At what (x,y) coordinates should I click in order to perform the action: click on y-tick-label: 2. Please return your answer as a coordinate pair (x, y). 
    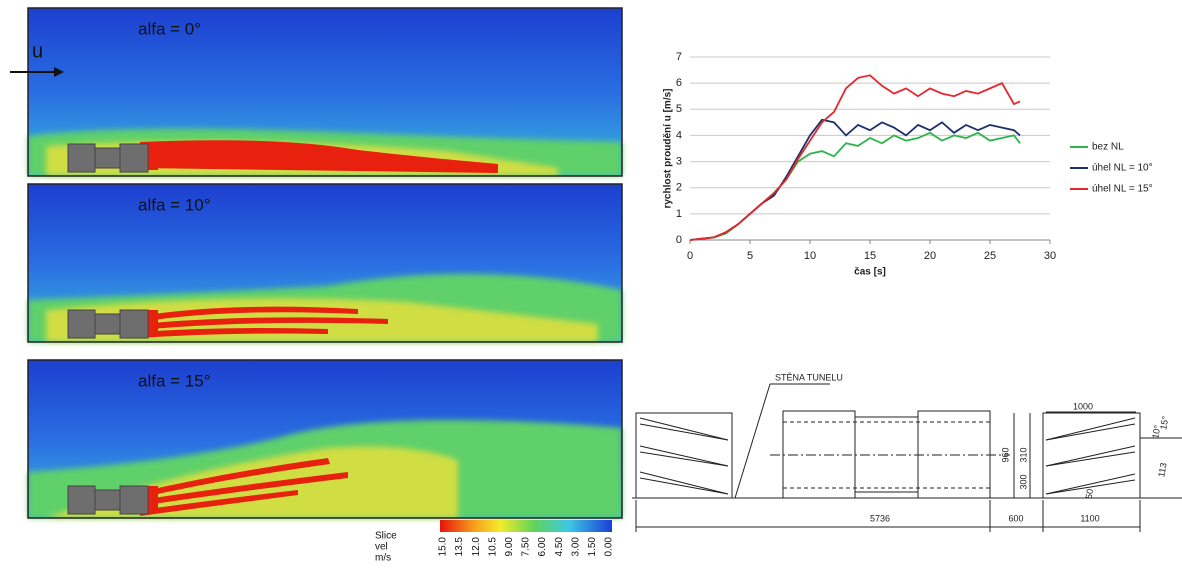
    Looking at the image, I should click on (679, 188).